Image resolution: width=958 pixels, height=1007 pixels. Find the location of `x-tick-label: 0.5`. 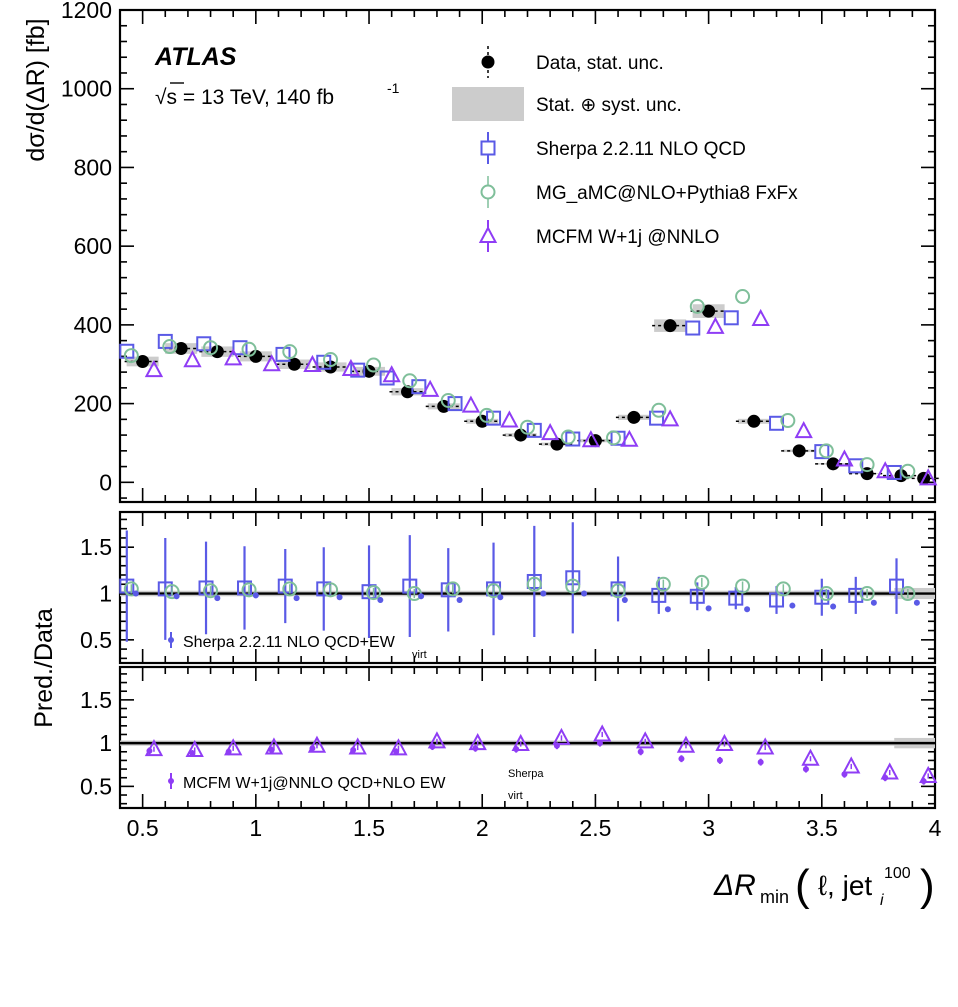

x-tick-label: 0.5 is located at coordinates (143, 828).